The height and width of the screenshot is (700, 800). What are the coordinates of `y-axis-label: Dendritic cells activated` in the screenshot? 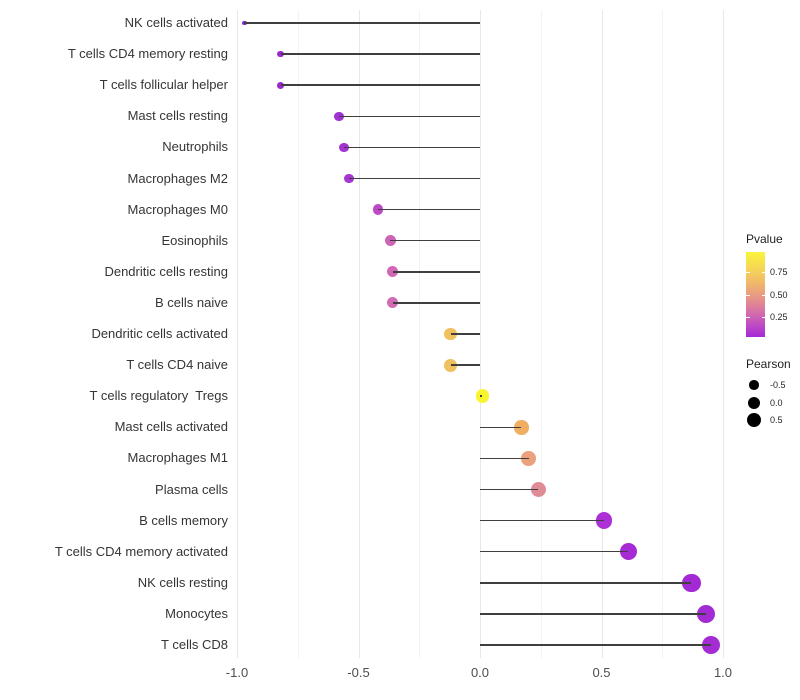 It's located at (159, 333).